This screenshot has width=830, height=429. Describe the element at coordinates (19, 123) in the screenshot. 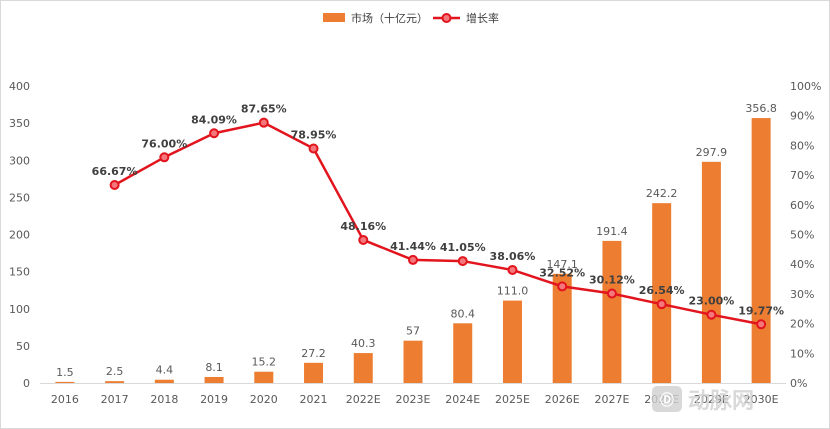

I see `left-tick-label: 350` at that location.